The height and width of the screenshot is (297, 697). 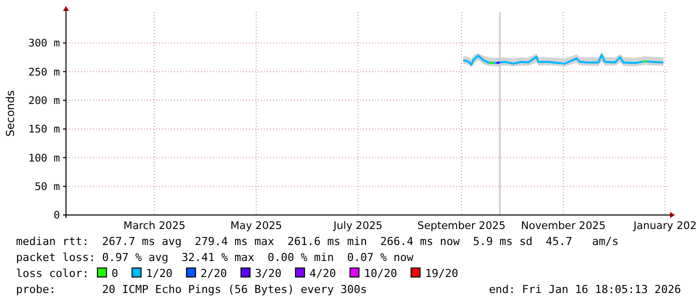 I want to click on x-tick-label: July 2025, so click(x=357, y=226).